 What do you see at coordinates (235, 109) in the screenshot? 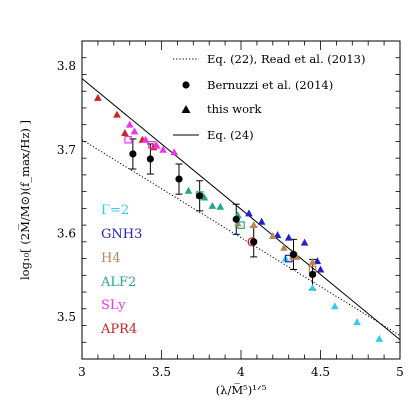
I see `legend-text-thiswork: this work` at bounding box center [235, 109].